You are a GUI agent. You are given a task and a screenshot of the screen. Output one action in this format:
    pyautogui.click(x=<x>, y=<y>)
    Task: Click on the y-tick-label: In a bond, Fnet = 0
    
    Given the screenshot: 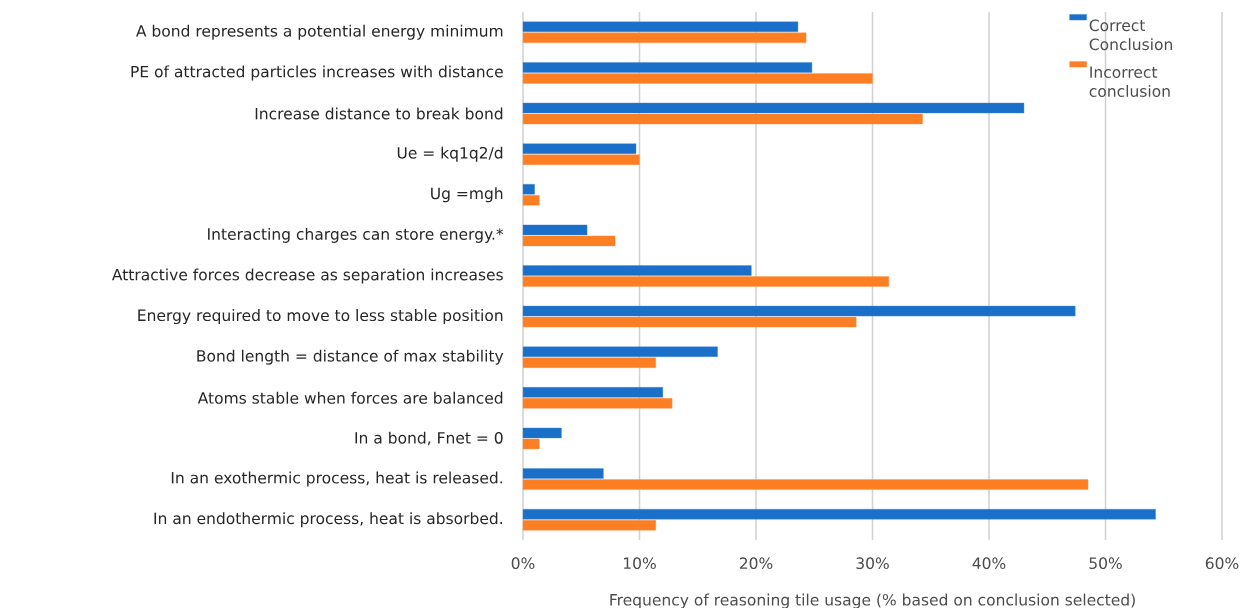 What is the action you would take?
    pyautogui.click(x=429, y=438)
    